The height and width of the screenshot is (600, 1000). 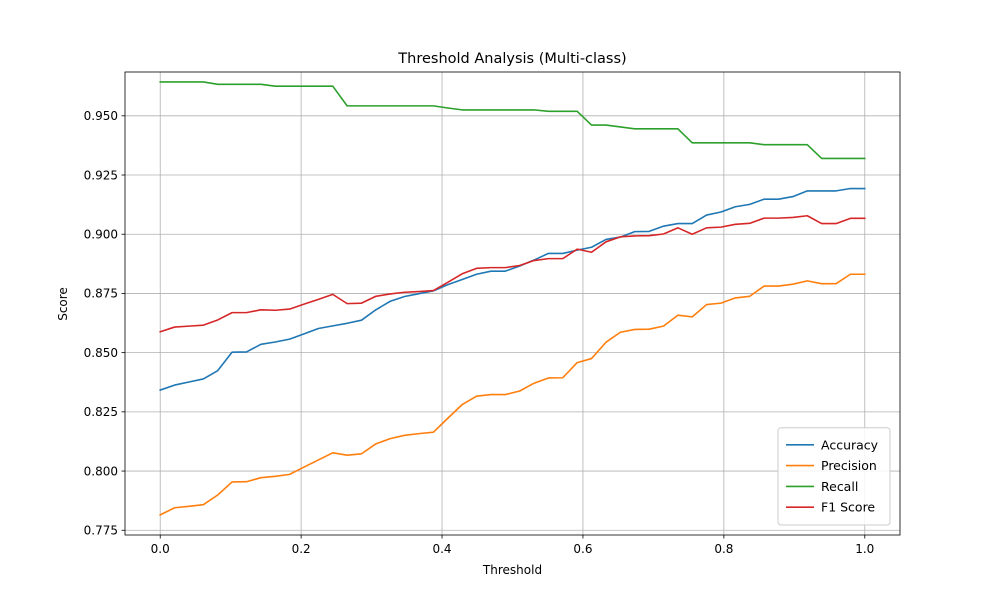 What do you see at coordinates (63, 304) in the screenshot?
I see `y-axis-title: Score` at bounding box center [63, 304].